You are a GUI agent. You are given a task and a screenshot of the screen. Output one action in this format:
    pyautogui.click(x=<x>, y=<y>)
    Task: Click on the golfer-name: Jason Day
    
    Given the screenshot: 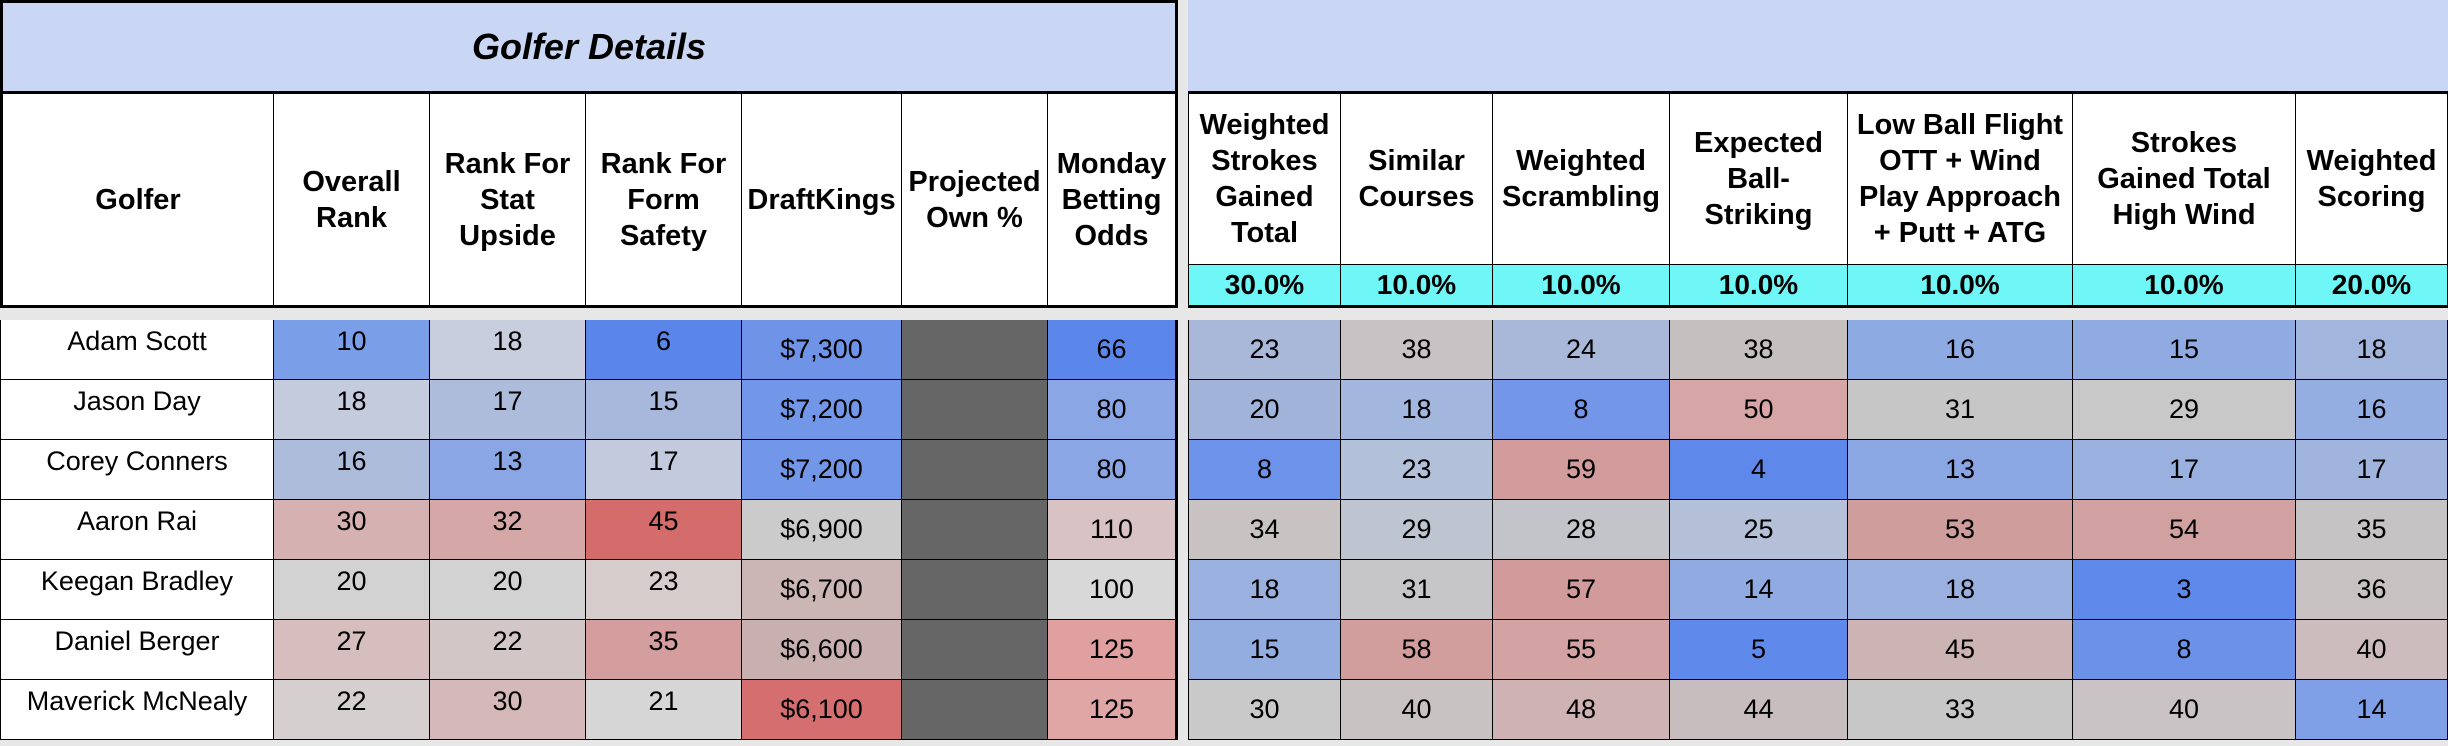 What is the action you would take?
    pyautogui.click(x=137, y=410)
    